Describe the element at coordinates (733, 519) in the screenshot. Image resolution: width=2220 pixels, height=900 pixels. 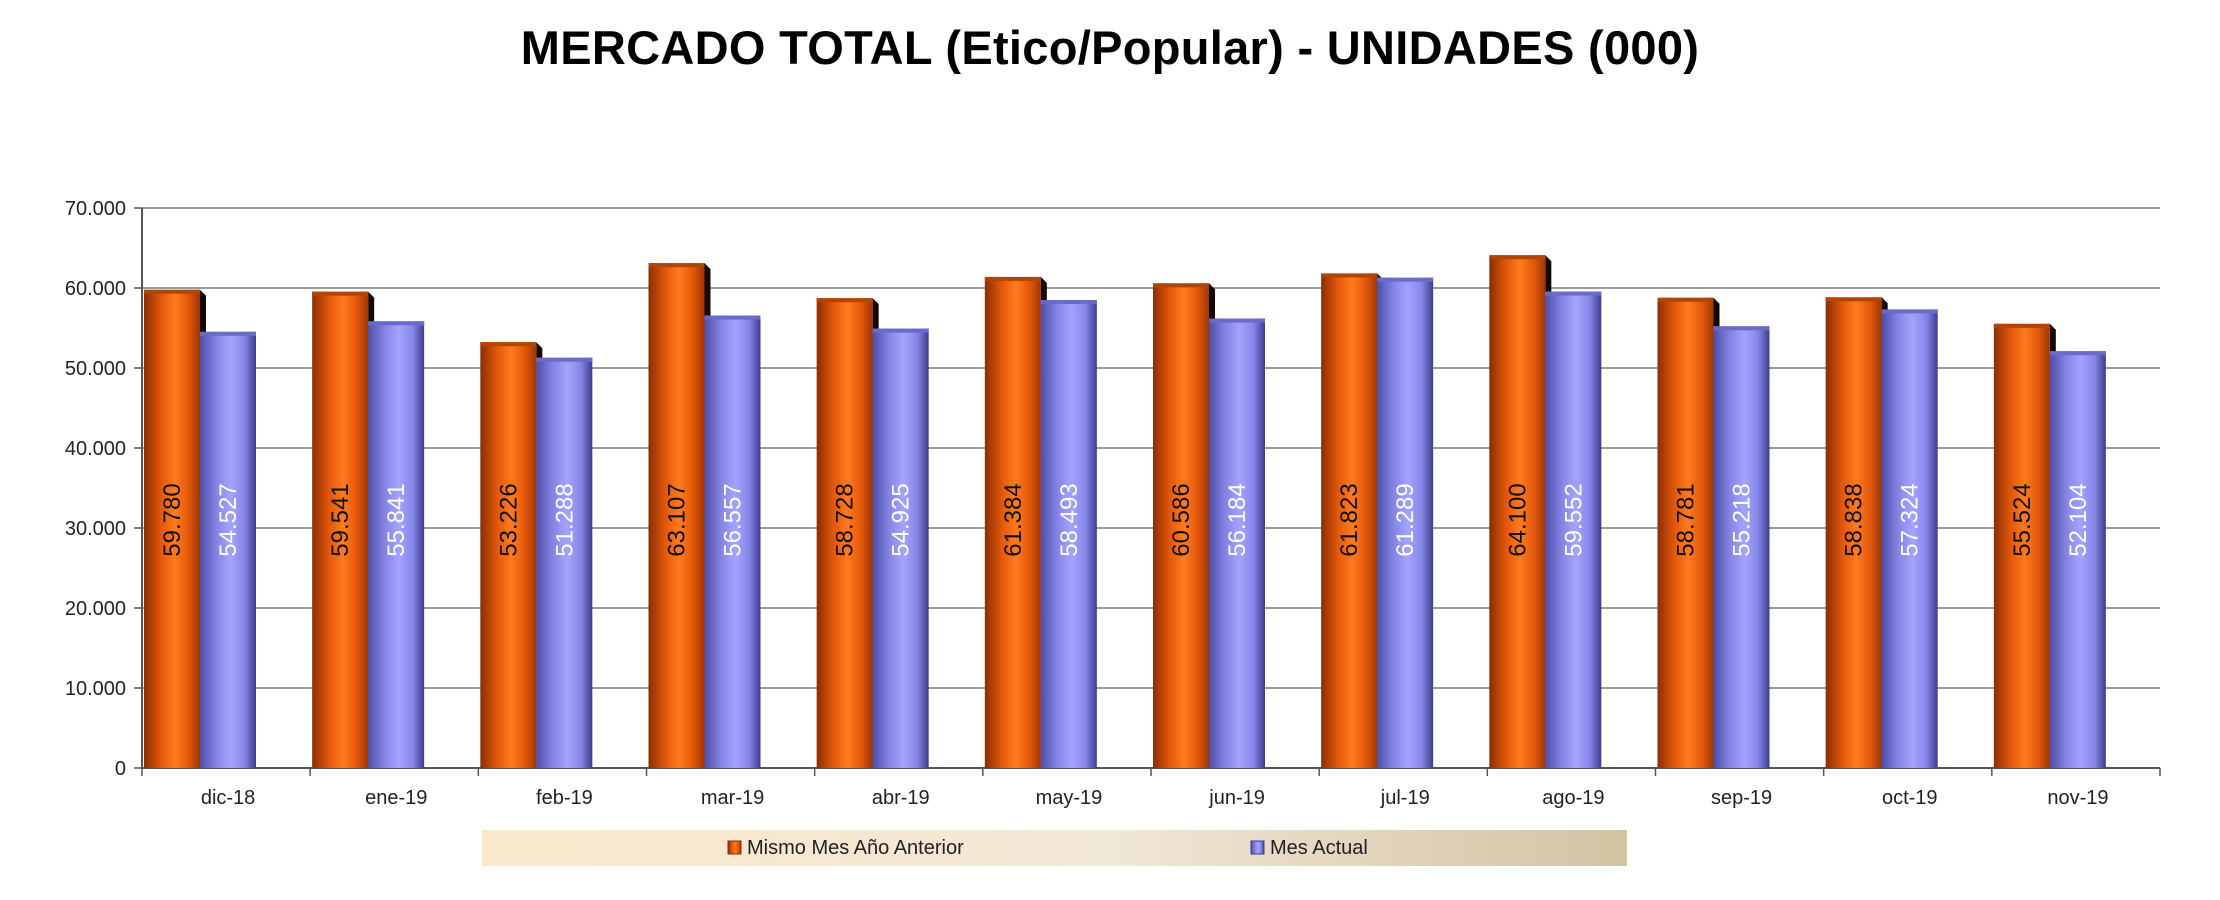
I see `data-label: 56.557` at that location.